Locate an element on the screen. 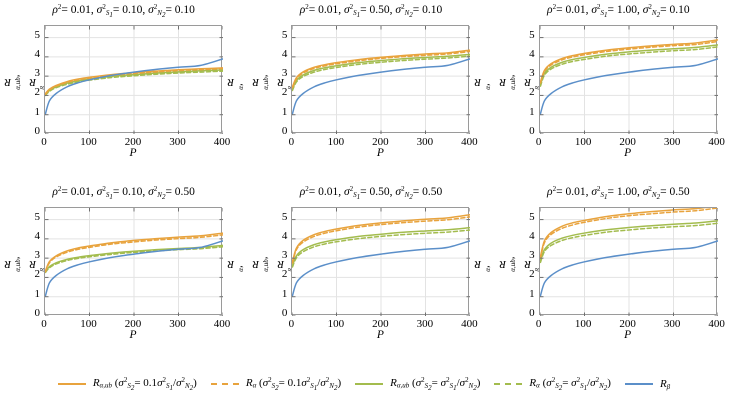  panel-title-5: ρ2= 0.01, σ2S1= 1.00, σ2N2= 0.50 is located at coordinates (618, 193).